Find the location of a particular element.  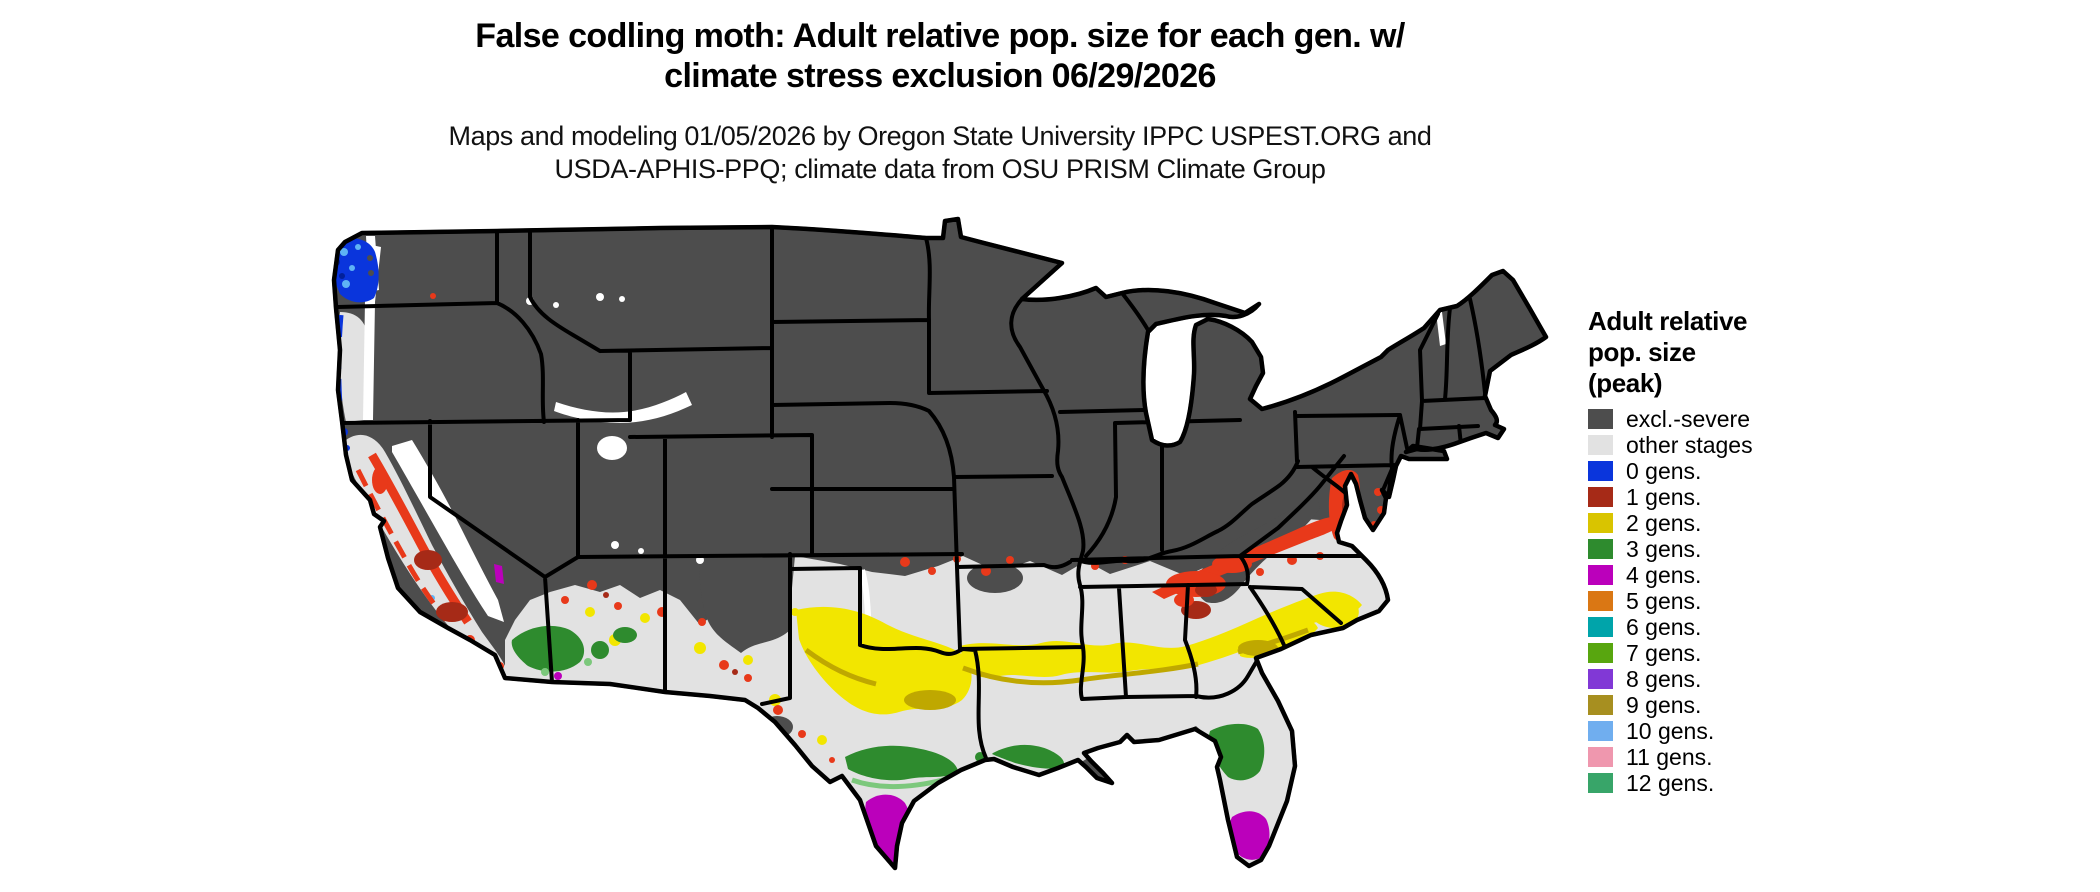

region-3-gens-green is located at coordinates (888, 707).